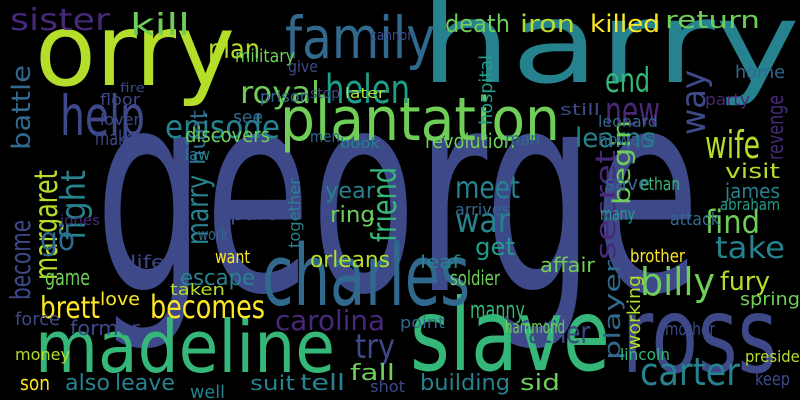 The width and height of the screenshot is (800, 400). What do you see at coordinates (330, 320) in the screenshot?
I see `word: carolina` at bounding box center [330, 320].